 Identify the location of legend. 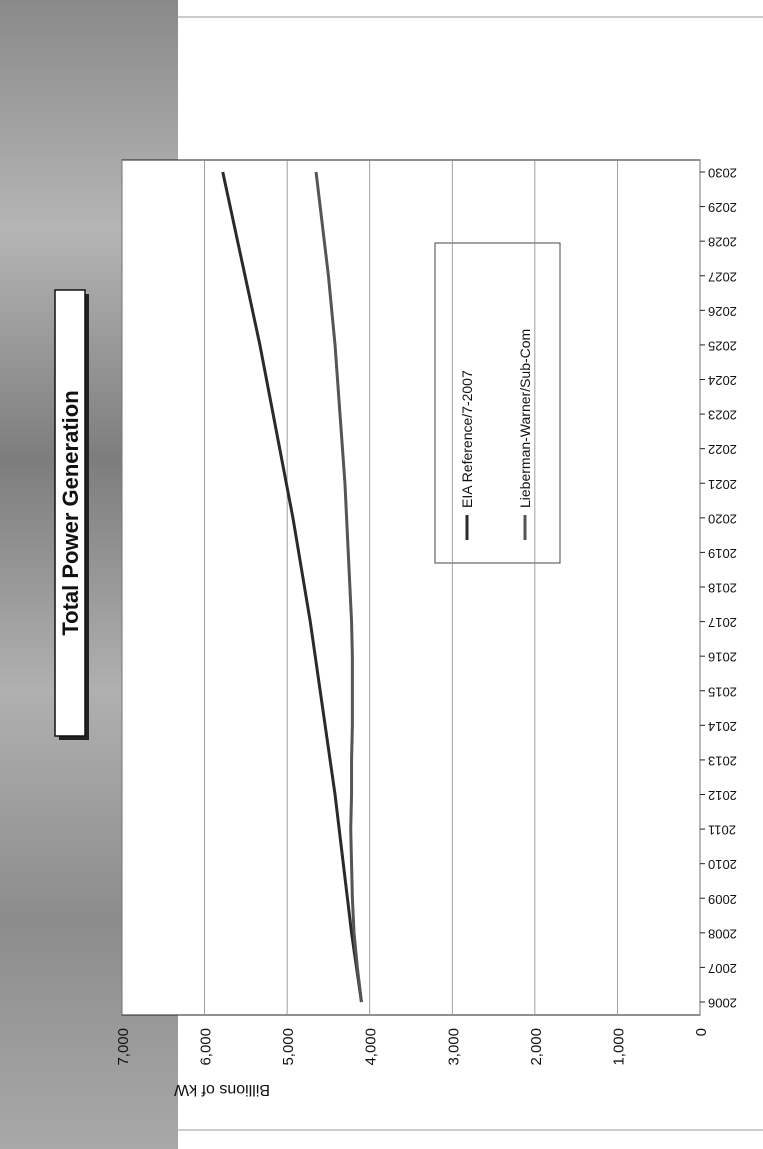
(497, 403).